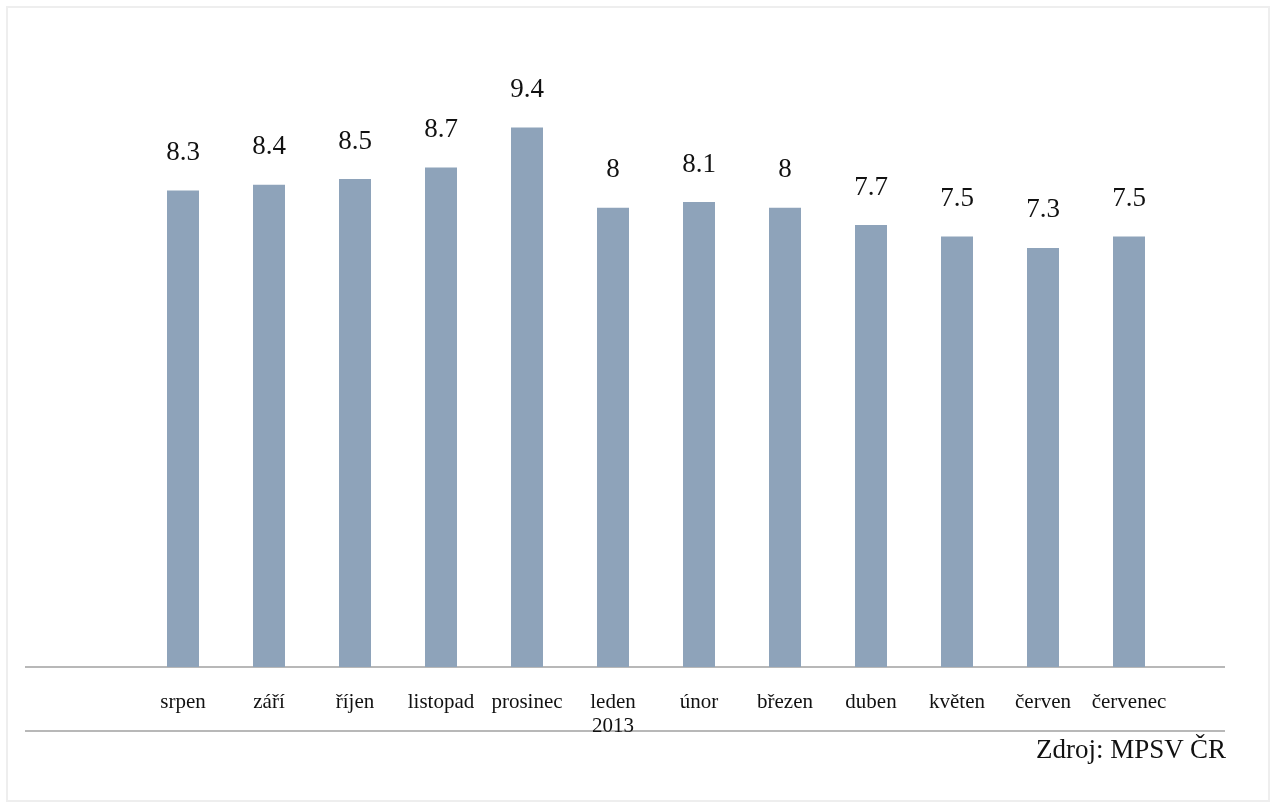  I want to click on x-tick-label: březen, so click(785, 701).